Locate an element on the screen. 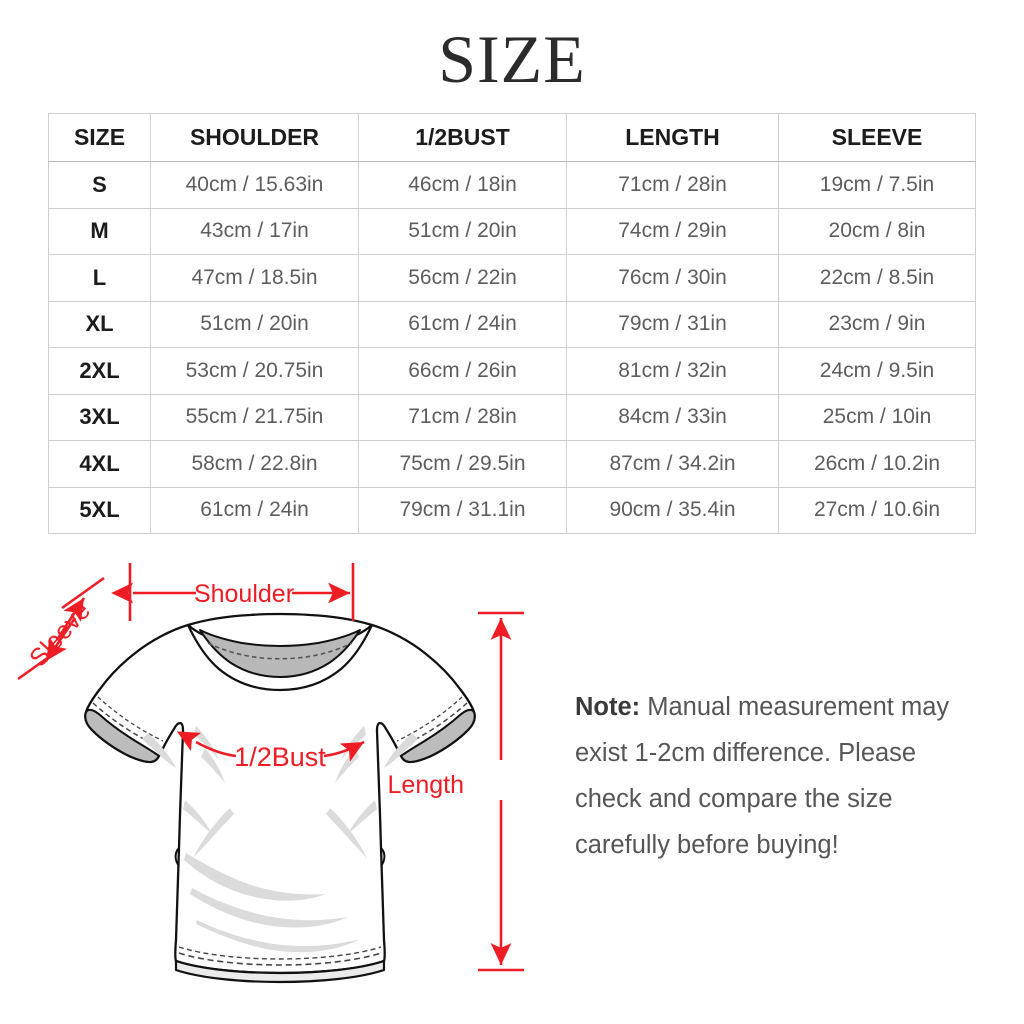 The image size is (1024, 1024). cell-sleeve: 27cm / 10.6in is located at coordinates (877, 510).